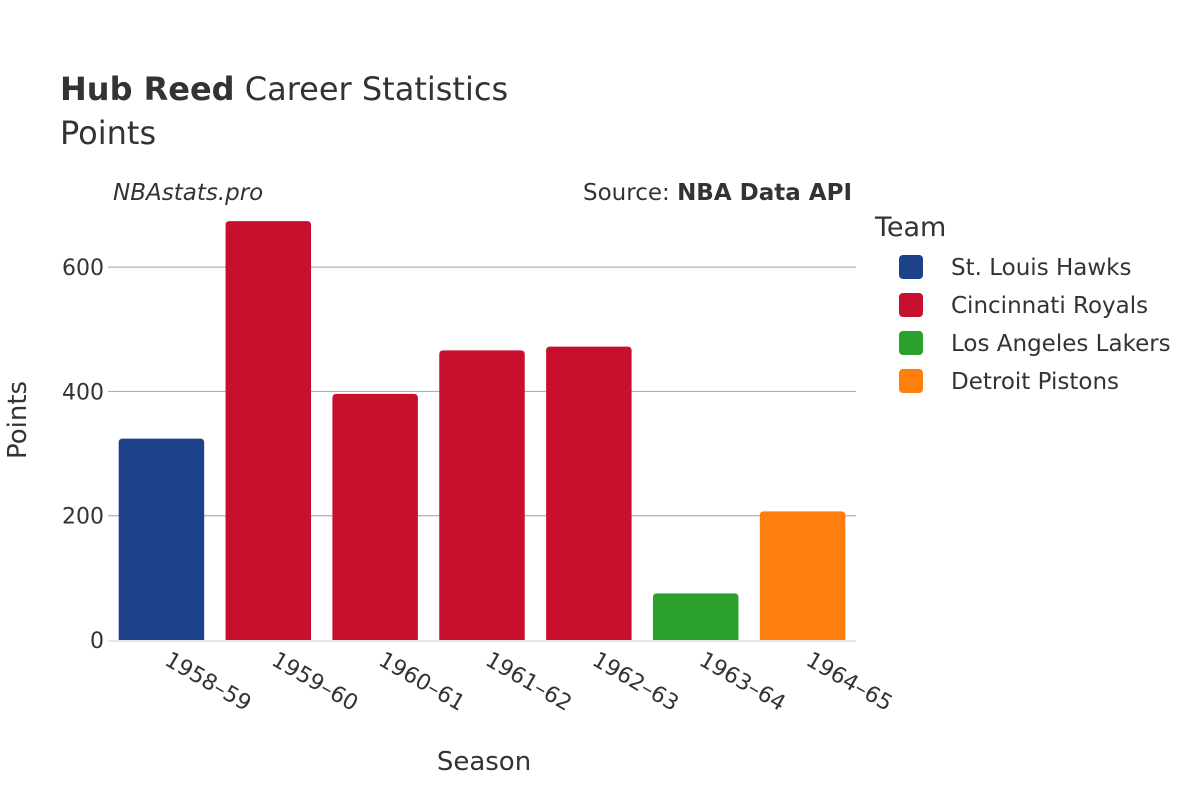 Image resolution: width=1200 pixels, height=800 pixels. Describe the element at coordinates (764, 193) in the screenshot. I see `source-name: NBA Data API` at that location.